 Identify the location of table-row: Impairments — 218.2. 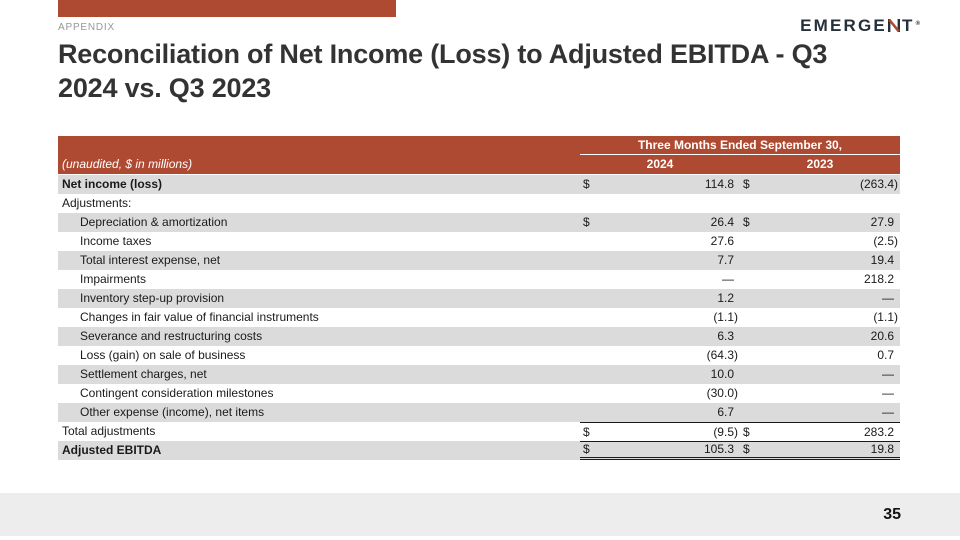
(479, 279).